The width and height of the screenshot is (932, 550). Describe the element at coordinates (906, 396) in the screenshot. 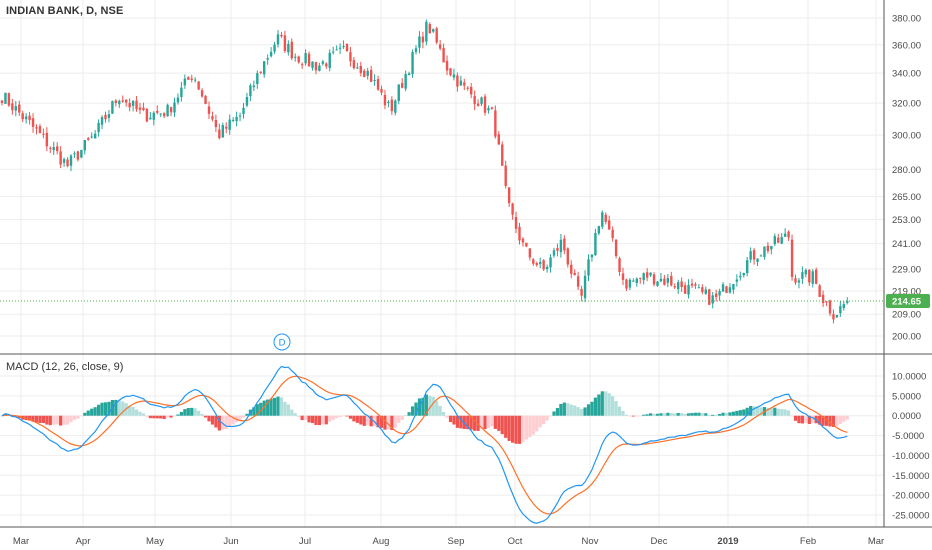

I see `macd-tick-label: 5.0000` at that location.